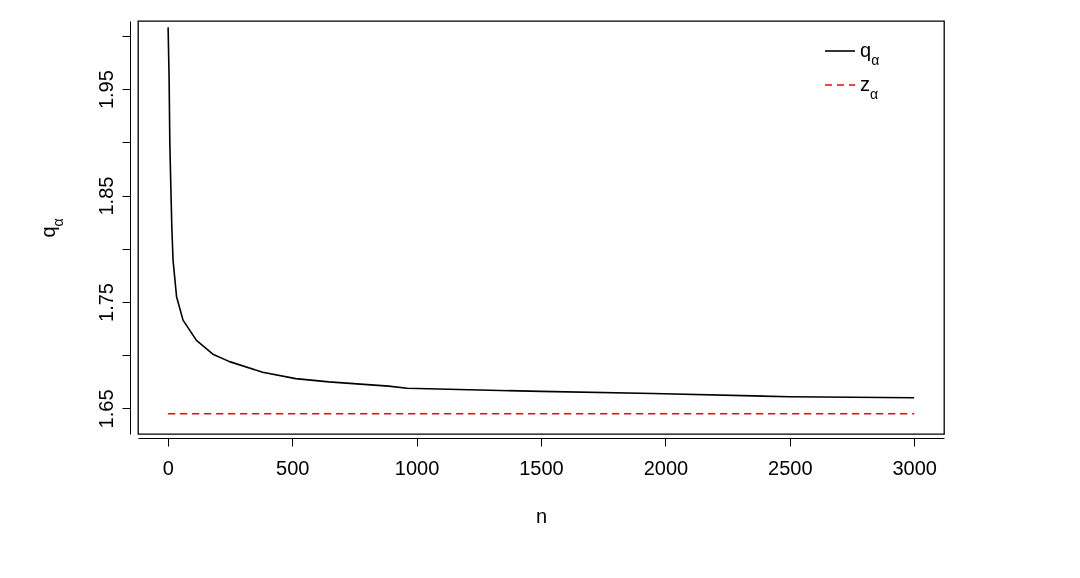 The image size is (1080, 578). What do you see at coordinates (870, 53) in the screenshot?
I see `legend-label: q$_{α}$` at bounding box center [870, 53].